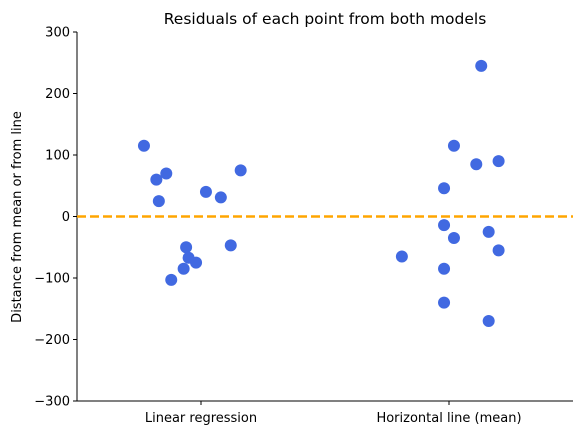 The image size is (583, 435). What do you see at coordinates (57, 94) in the screenshot?
I see `y-tick-label: 200` at bounding box center [57, 94].